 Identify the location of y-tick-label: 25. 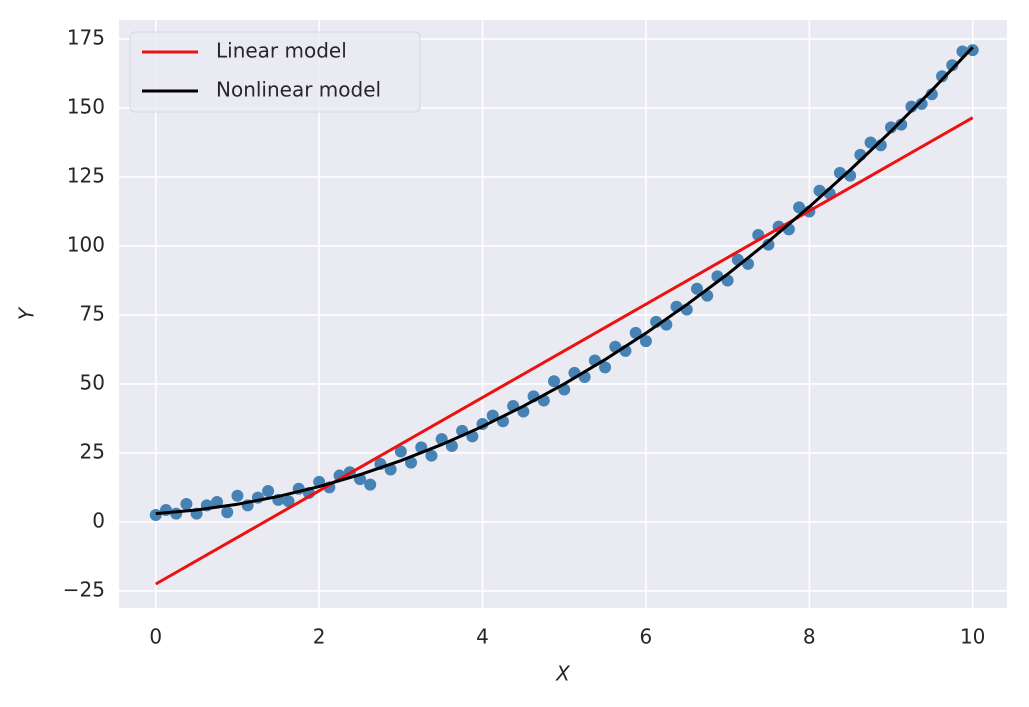
(92, 451).